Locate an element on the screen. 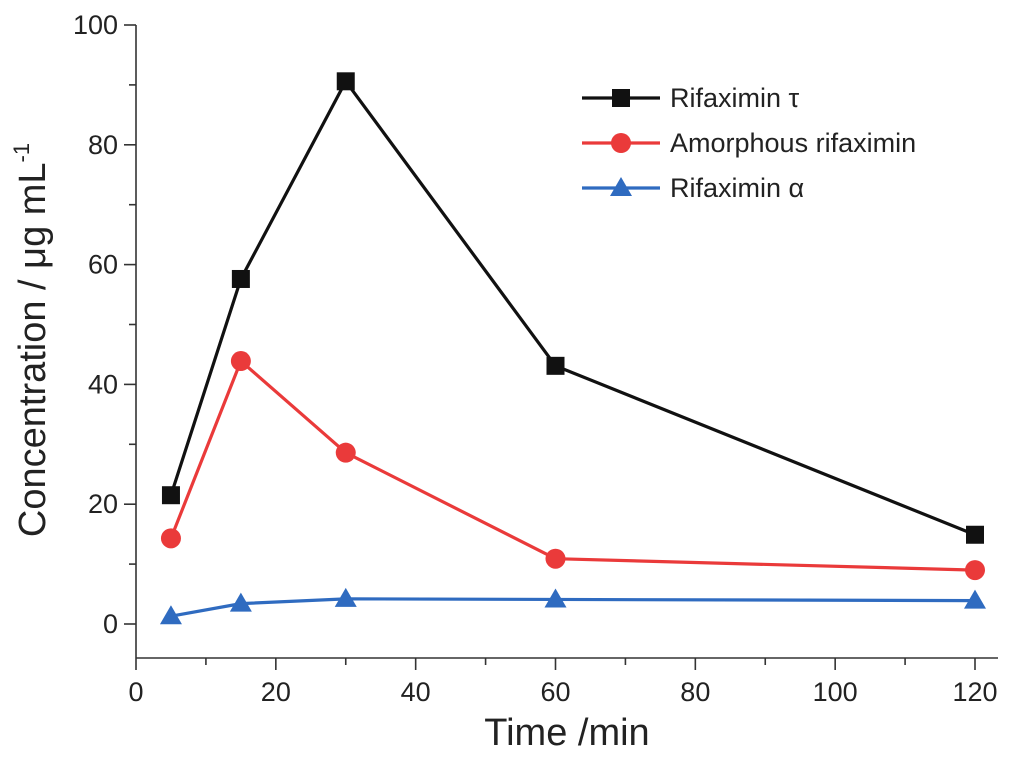 The height and width of the screenshot is (758, 1011). y-axis-title: Concentration / μg mL-1 is located at coordinates (31, 340).